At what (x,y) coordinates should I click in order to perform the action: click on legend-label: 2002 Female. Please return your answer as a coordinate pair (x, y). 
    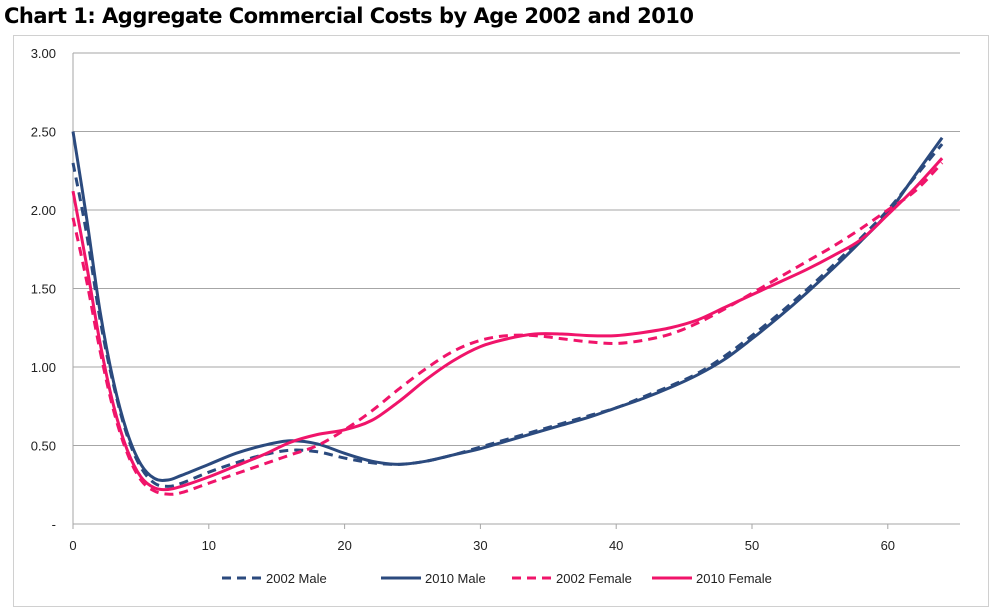
    Looking at the image, I should click on (594, 578).